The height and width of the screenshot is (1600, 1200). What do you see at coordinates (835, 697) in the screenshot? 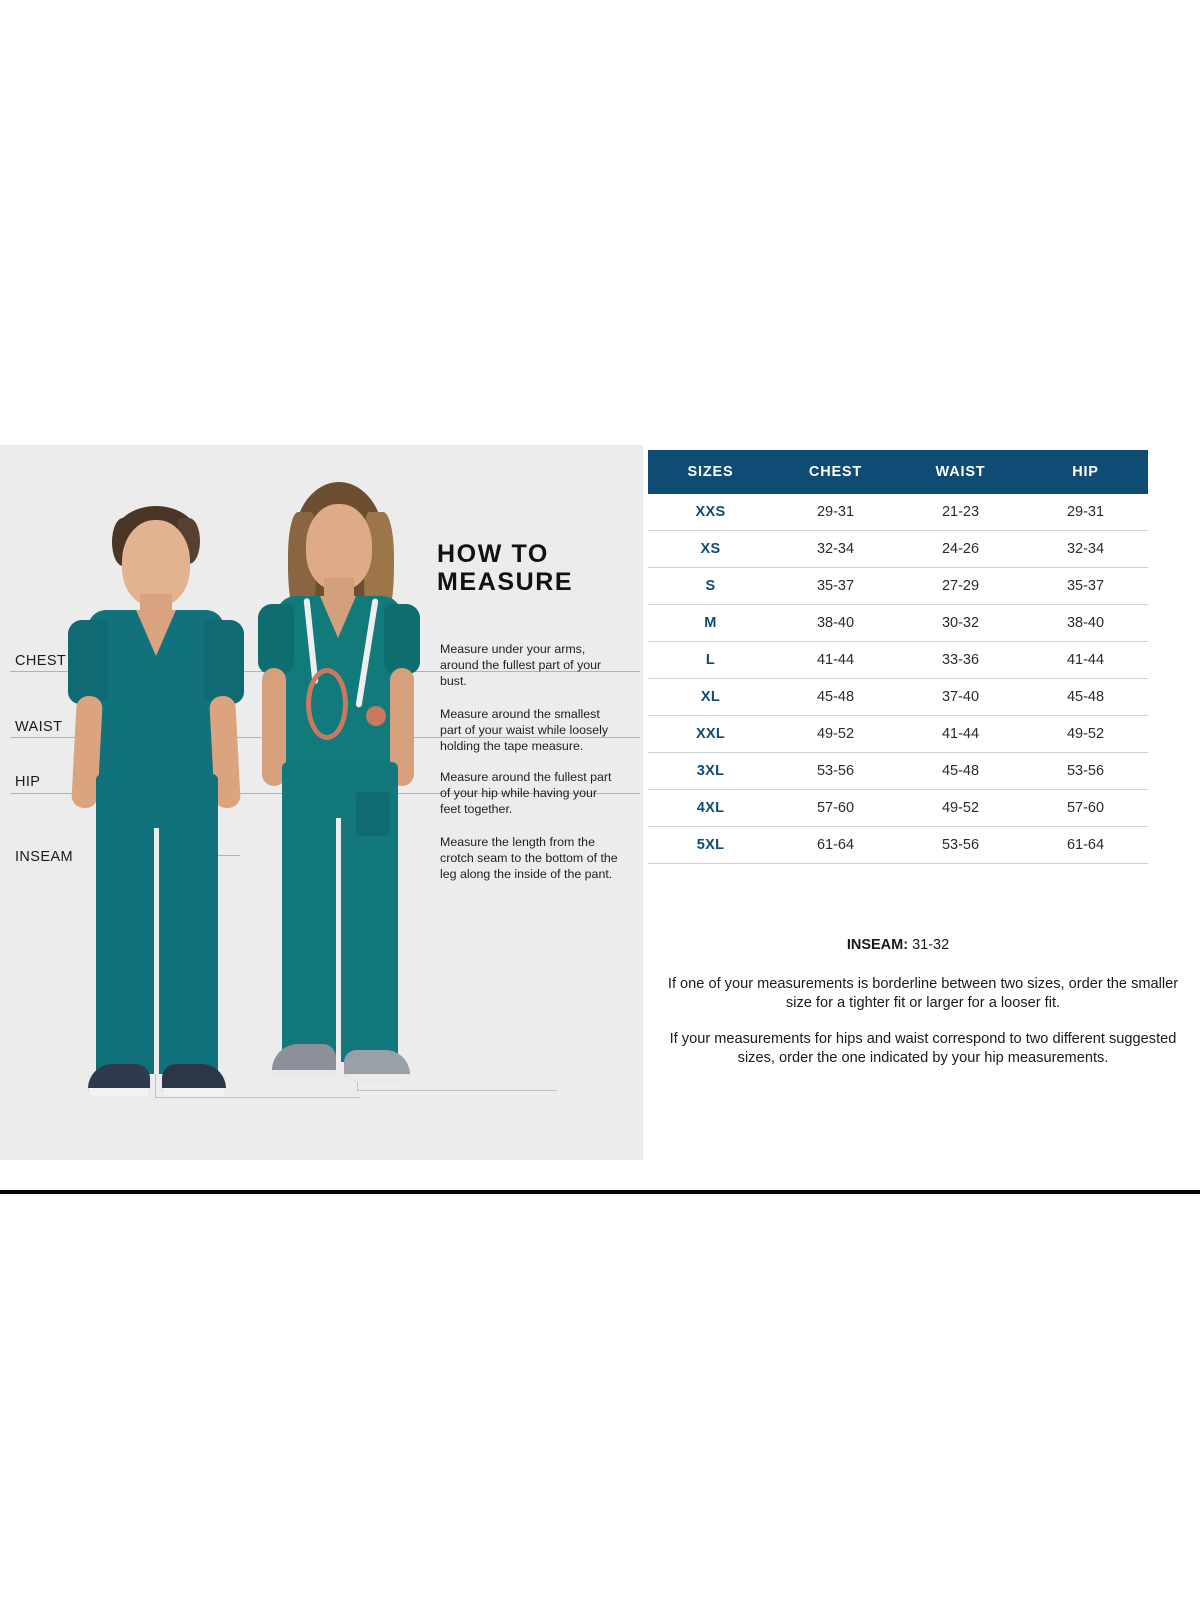
I see `cell-chest: 45-48` at bounding box center [835, 697].